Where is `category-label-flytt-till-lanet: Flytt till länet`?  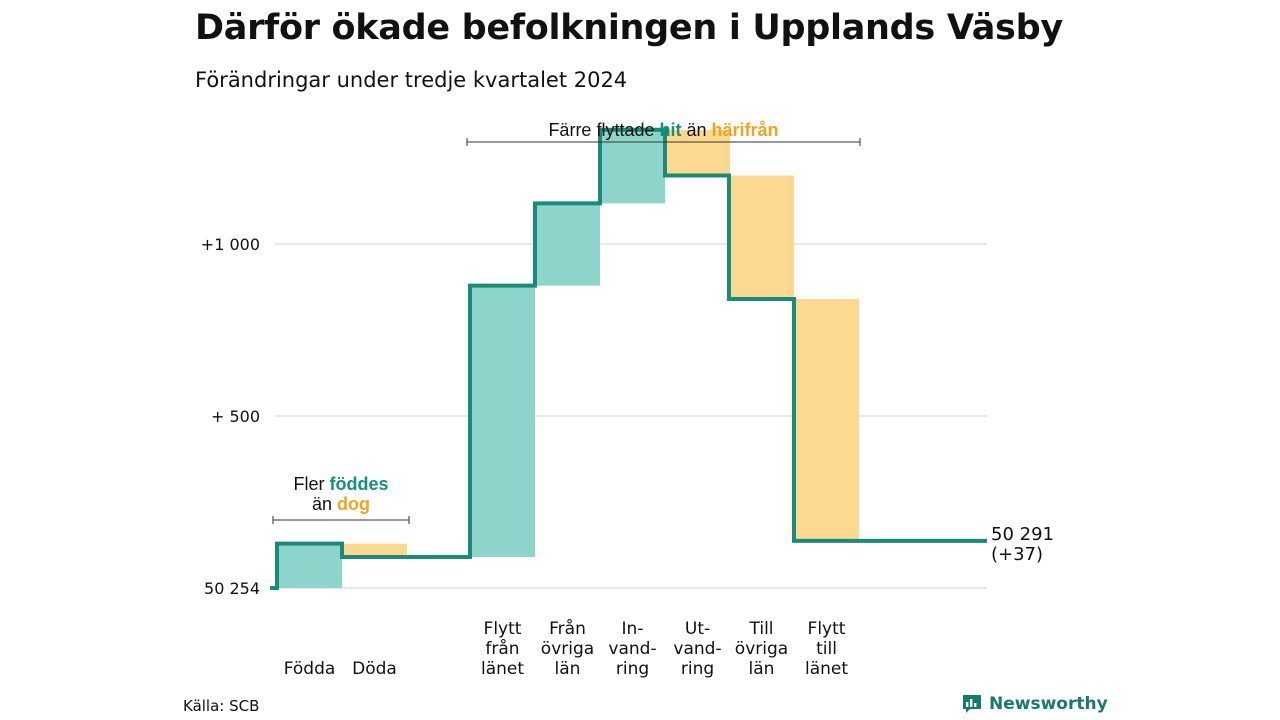
category-label-flytt-till-lanet: Flytt till länet is located at coordinates (826, 649).